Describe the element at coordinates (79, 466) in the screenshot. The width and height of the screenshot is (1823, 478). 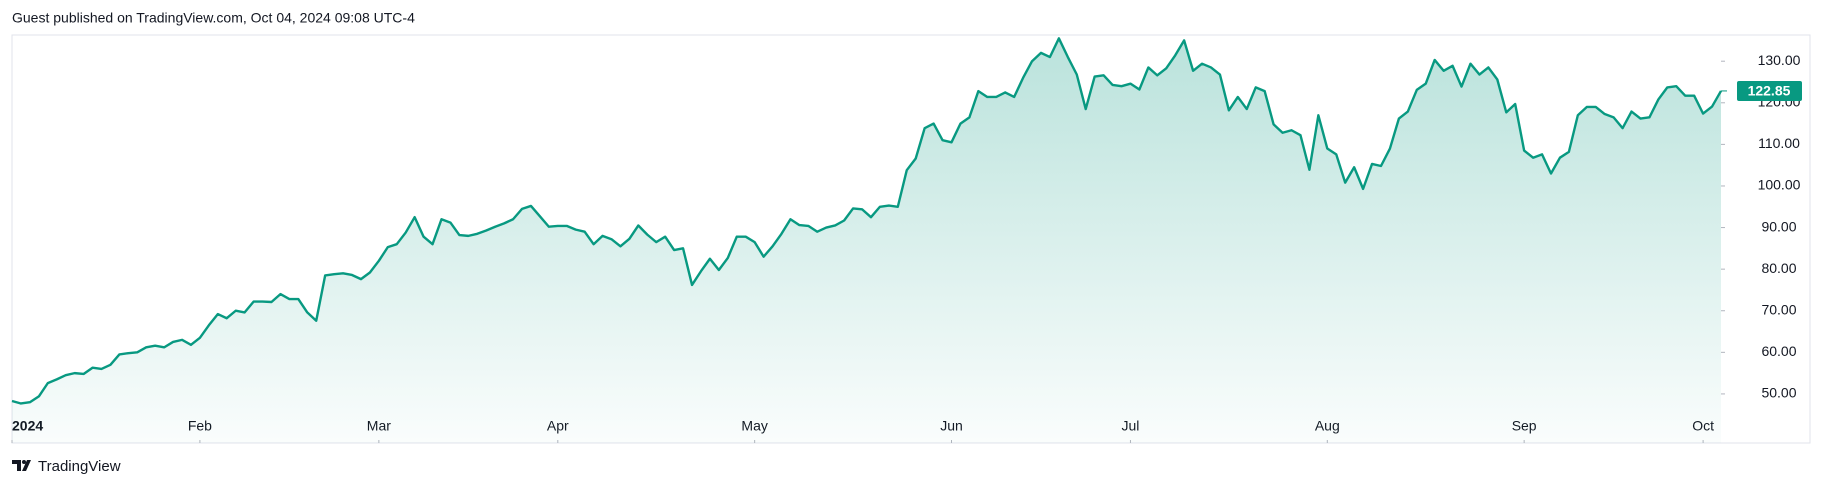
I see `footer-brand: TradingView` at that location.